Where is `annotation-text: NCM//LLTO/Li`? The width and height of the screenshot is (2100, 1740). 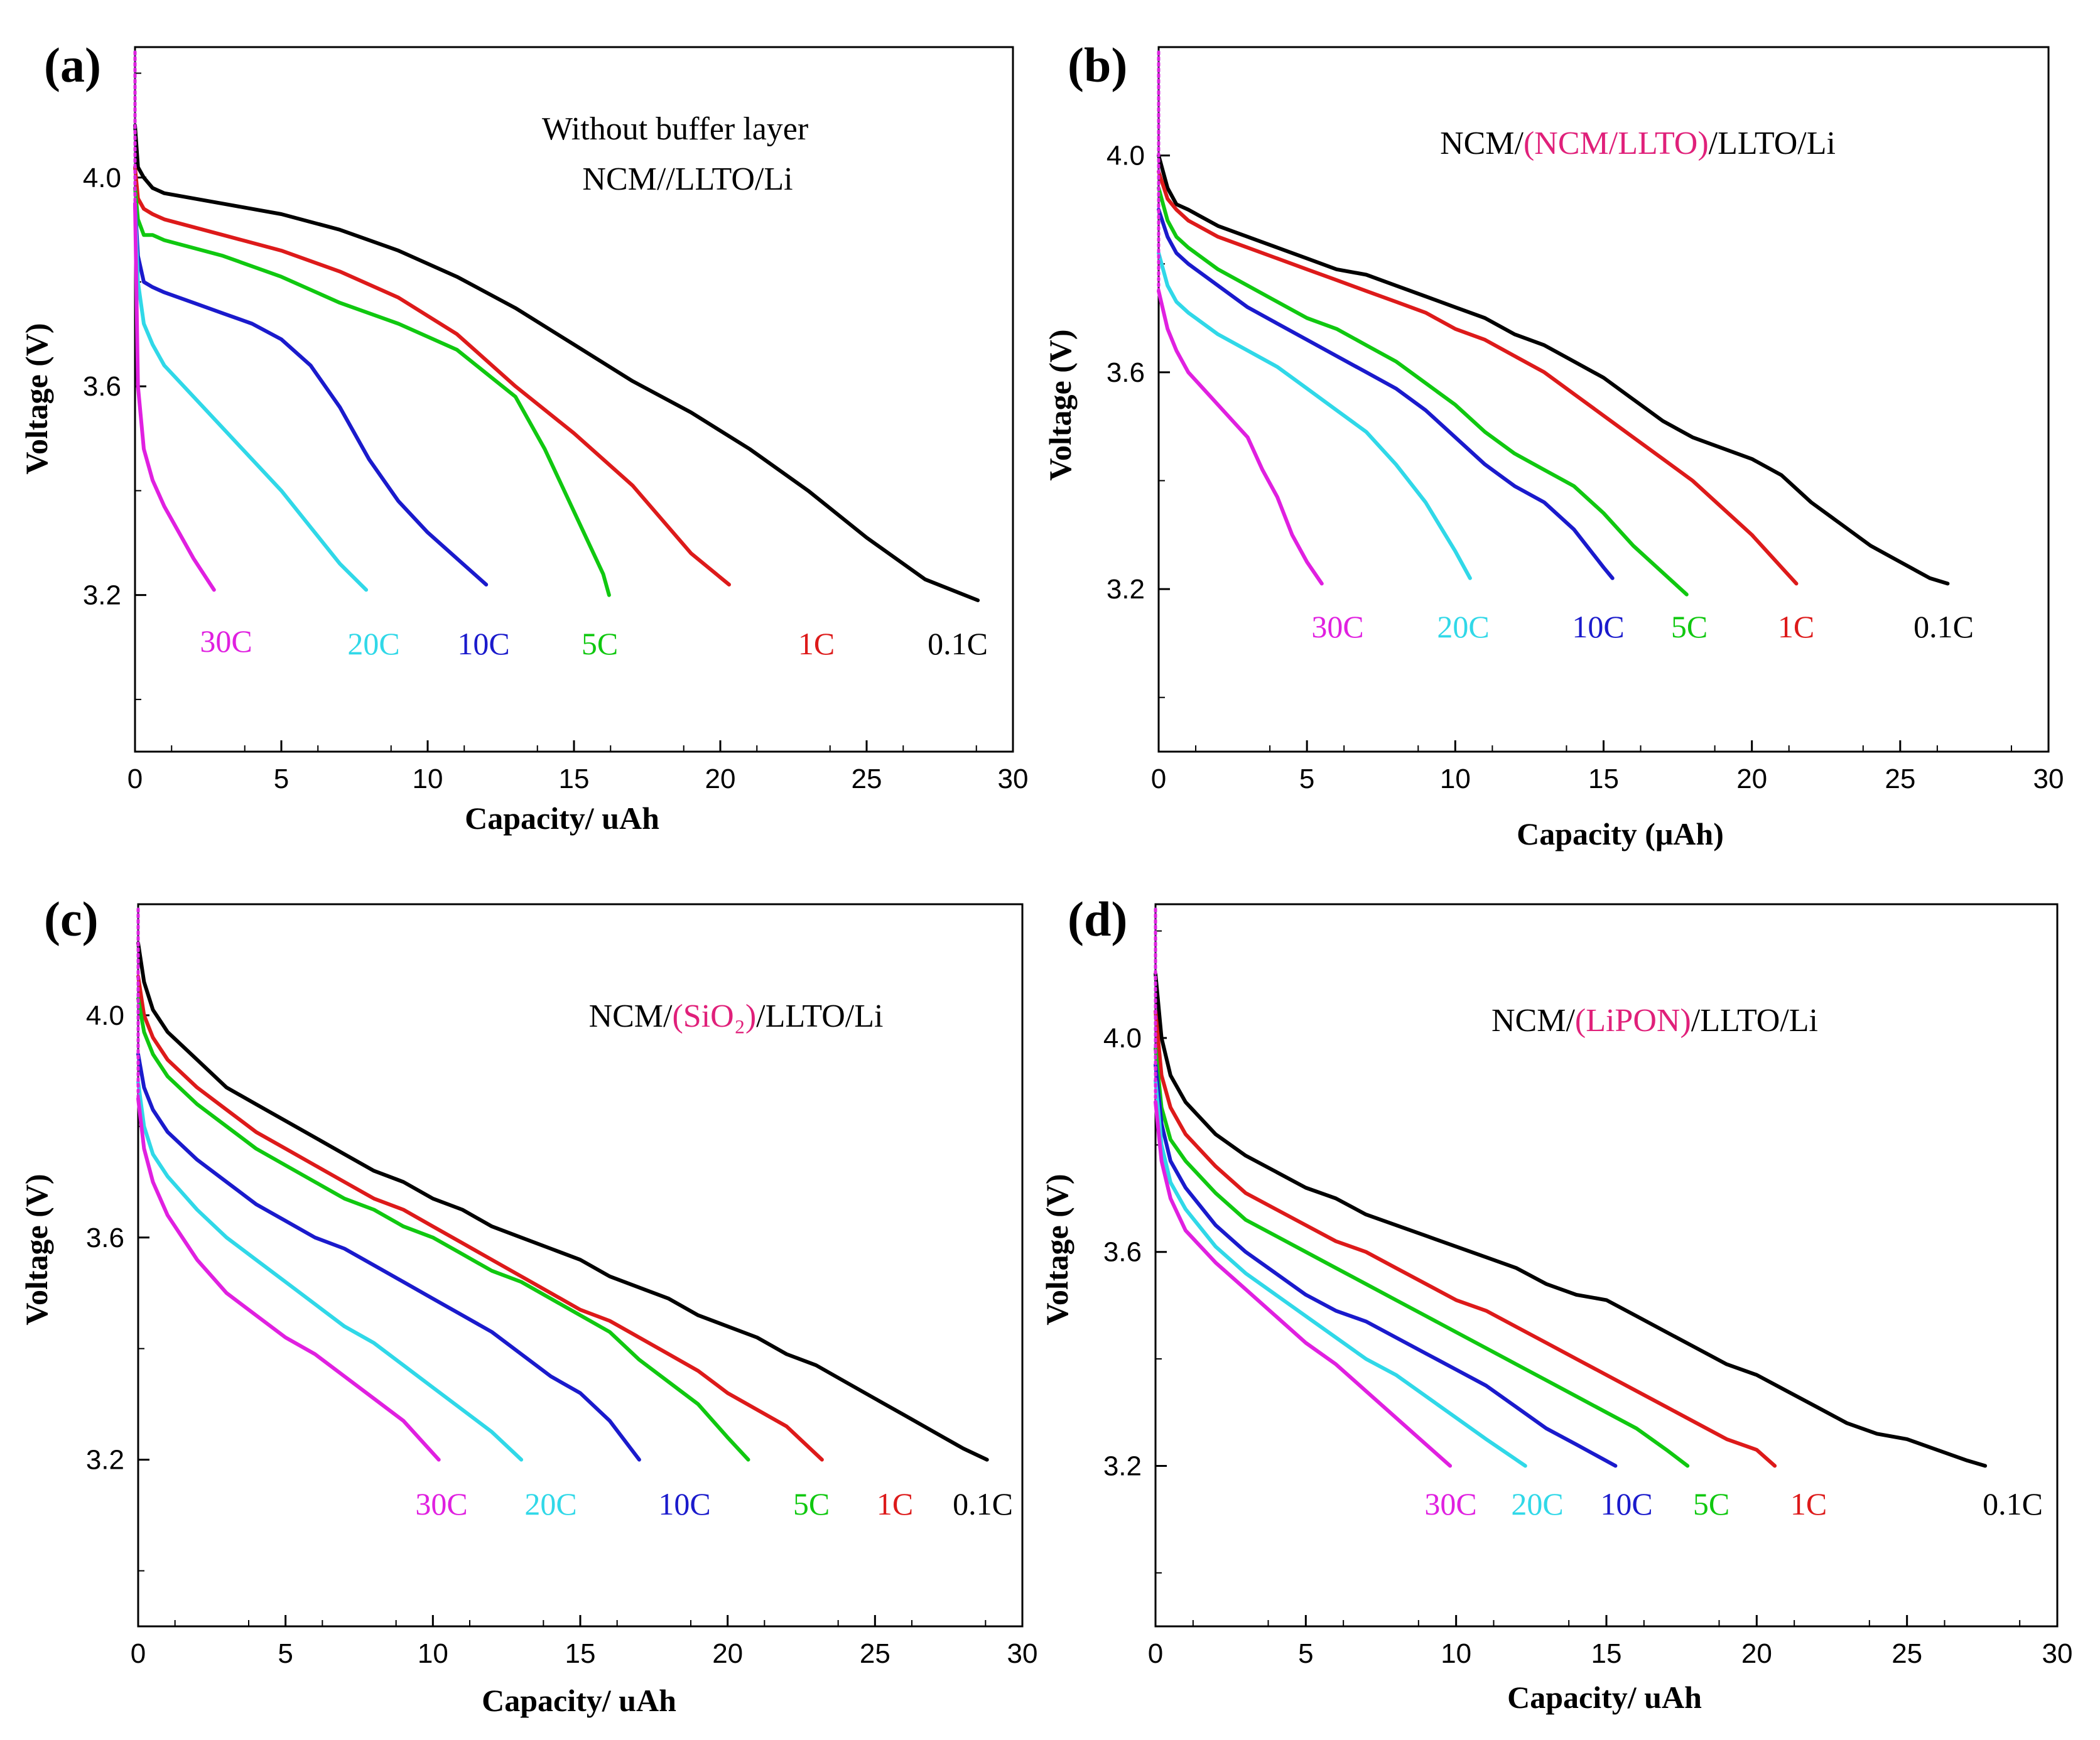 annotation-text: NCM//LLTO/Li is located at coordinates (687, 179).